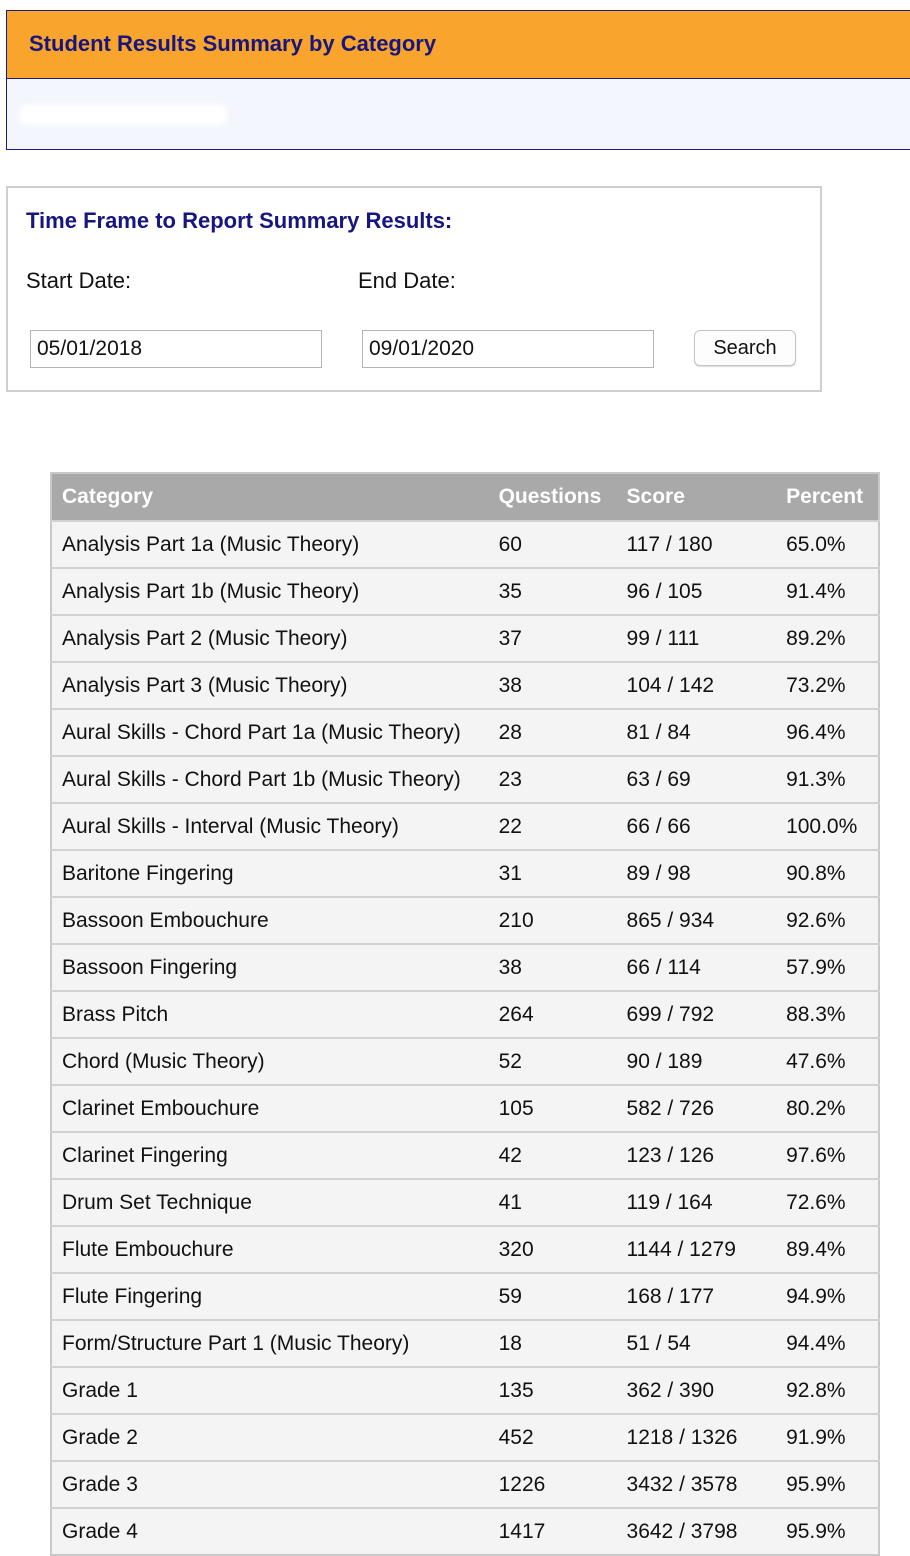 The image size is (910, 1556). What do you see at coordinates (827, 1531) in the screenshot?
I see `percent-cell: 95.9%` at bounding box center [827, 1531].